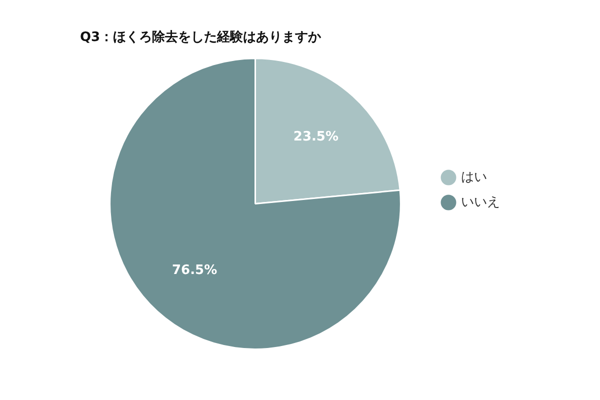 This screenshot has height=400, width=600. I want to click on data-label: 23.5%, so click(315, 136).